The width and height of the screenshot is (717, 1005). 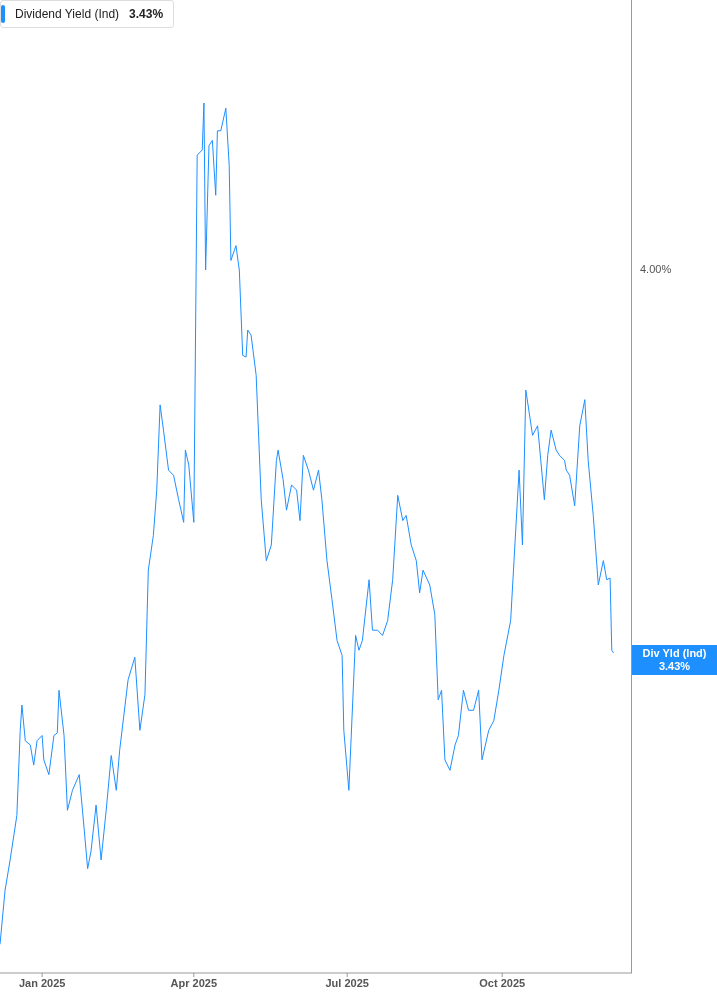 I want to click on x-tick-label: Apr 2025, so click(x=194, y=982).